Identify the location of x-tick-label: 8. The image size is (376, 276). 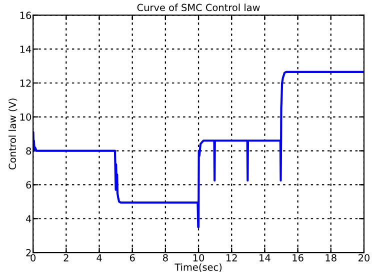
(165, 258).